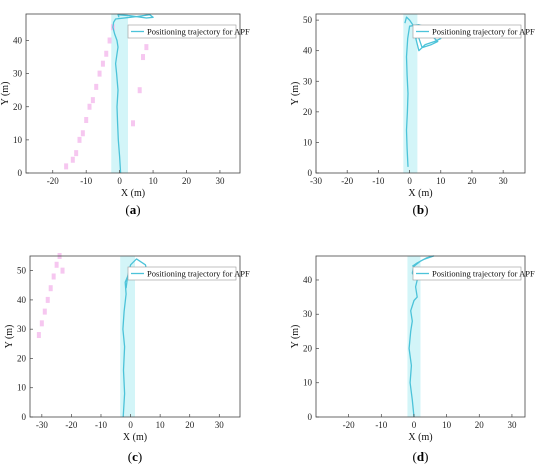 The height and width of the screenshot is (470, 550). Describe the element at coordinates (132, 209) in the screenshot. I see `panel-label: (a)` at that location.